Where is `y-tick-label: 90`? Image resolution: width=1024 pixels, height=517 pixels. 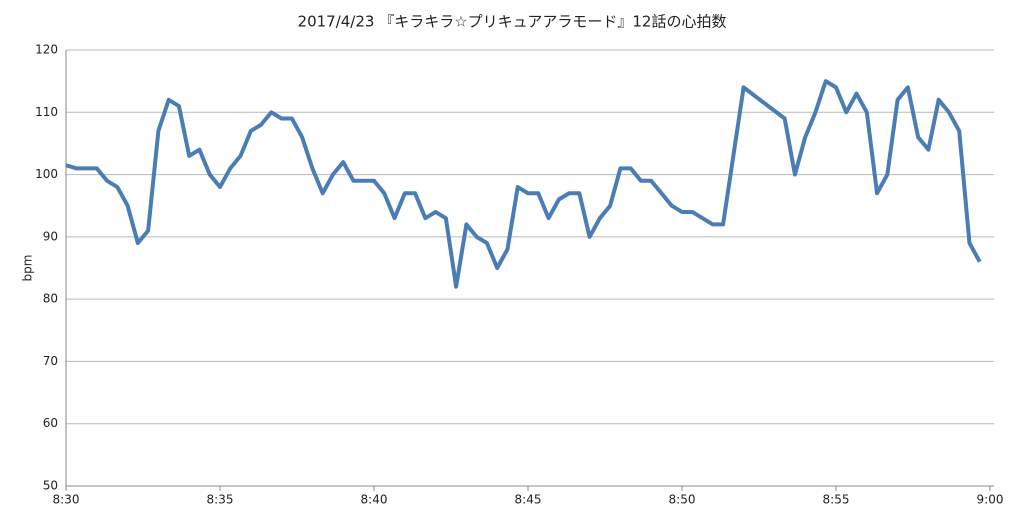
y-tick-label: 90 is located at coordinates (50, 236).